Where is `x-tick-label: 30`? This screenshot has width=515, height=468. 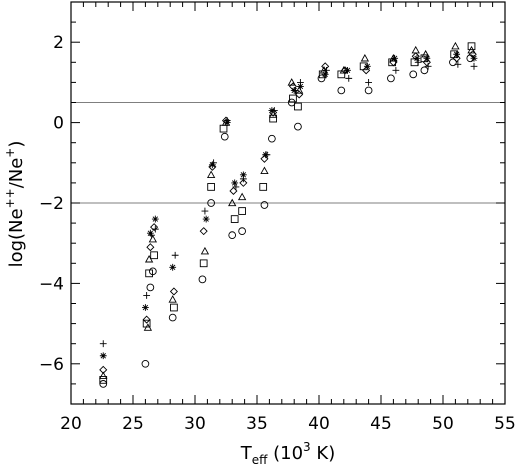 x-tick-label: 30 is located at coordinates (195, 424).